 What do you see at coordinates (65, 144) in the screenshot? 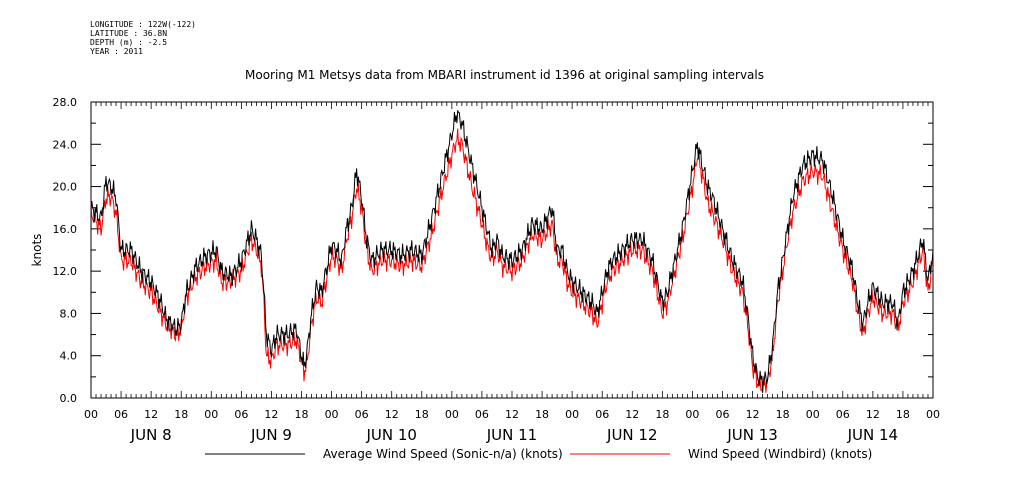
I see `y-tick-label: 24.0` at bounding box center [65, 144].